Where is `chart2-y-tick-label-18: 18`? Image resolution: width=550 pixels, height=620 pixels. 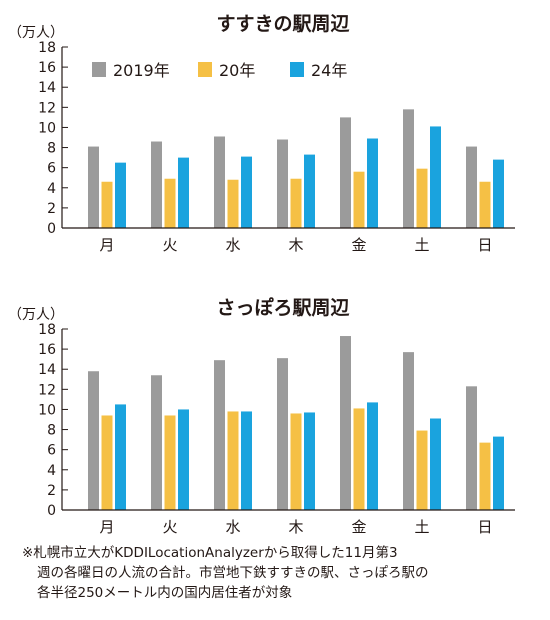 chart2-y-tick-label-18: 18 is located at coordinates (47, 330).